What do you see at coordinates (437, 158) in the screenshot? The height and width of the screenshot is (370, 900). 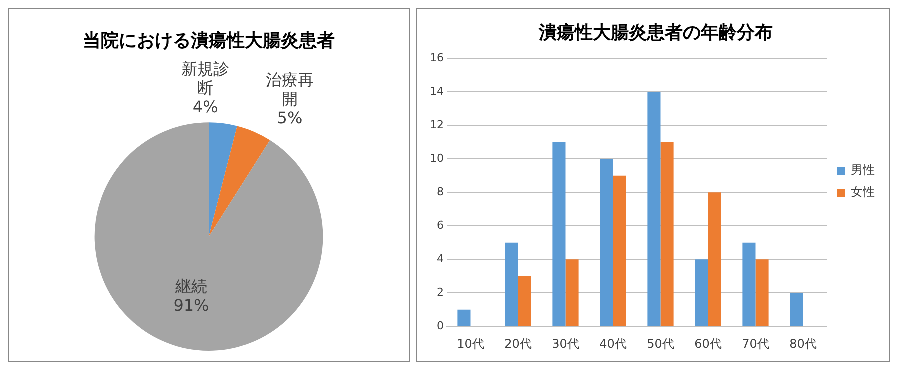 I see `y-tick-label: 10` at bounding box center [437, 158].